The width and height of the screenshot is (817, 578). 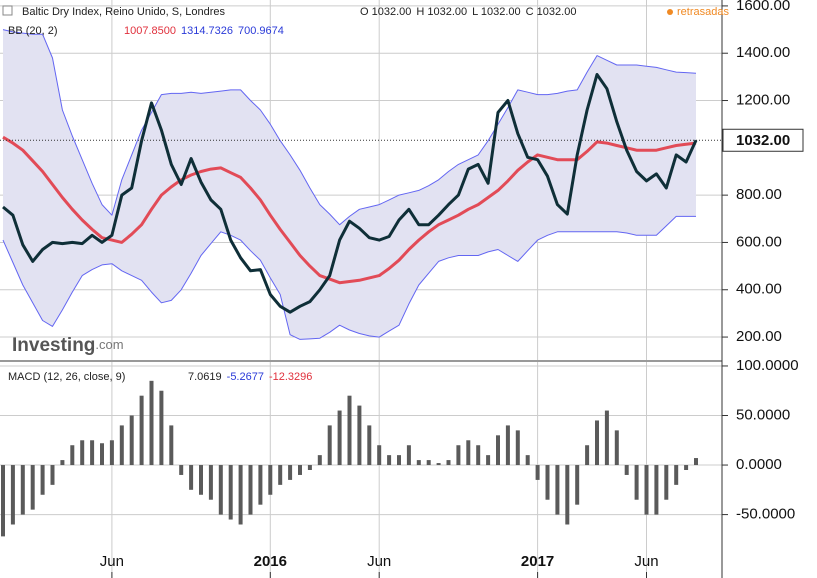 I want to click on ohlc-close: C 1032.00, so click(x=551, y=12).